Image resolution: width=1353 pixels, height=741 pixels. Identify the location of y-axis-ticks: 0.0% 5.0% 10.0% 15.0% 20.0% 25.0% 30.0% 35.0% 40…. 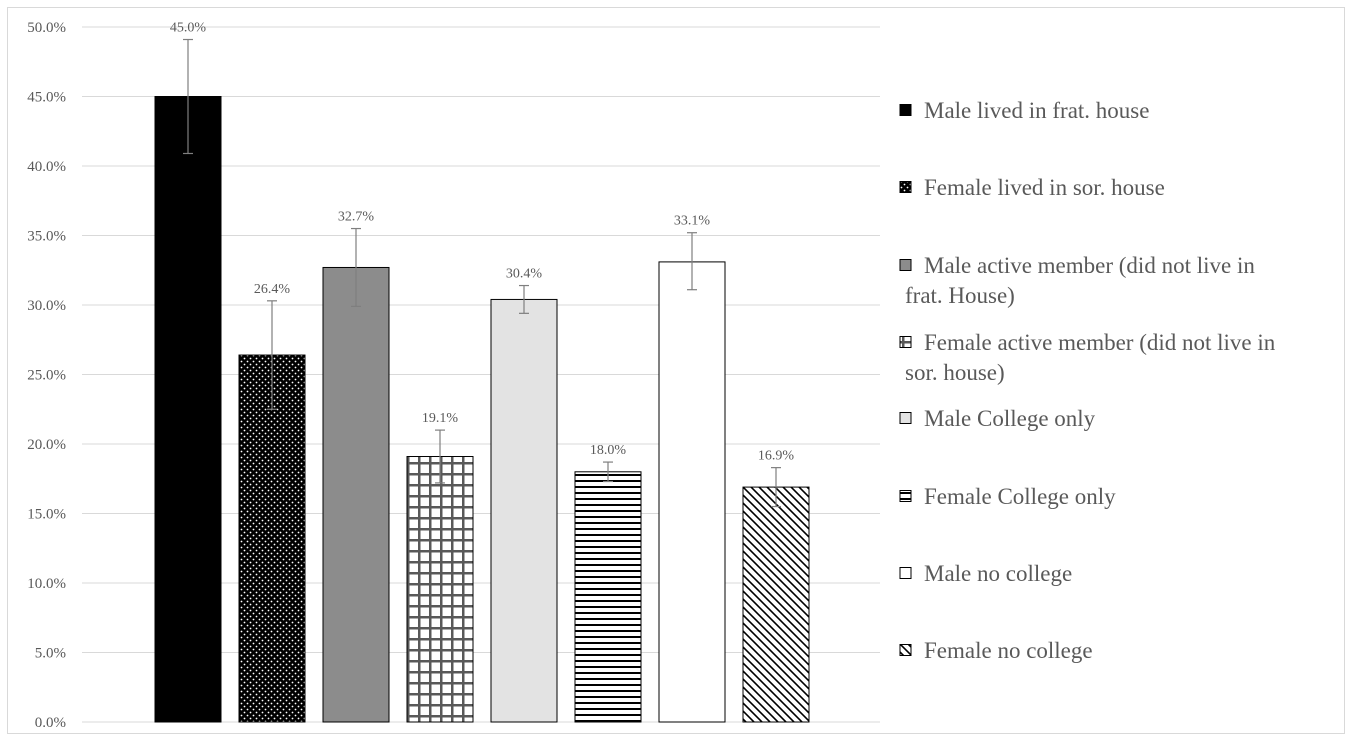
(46, 375).